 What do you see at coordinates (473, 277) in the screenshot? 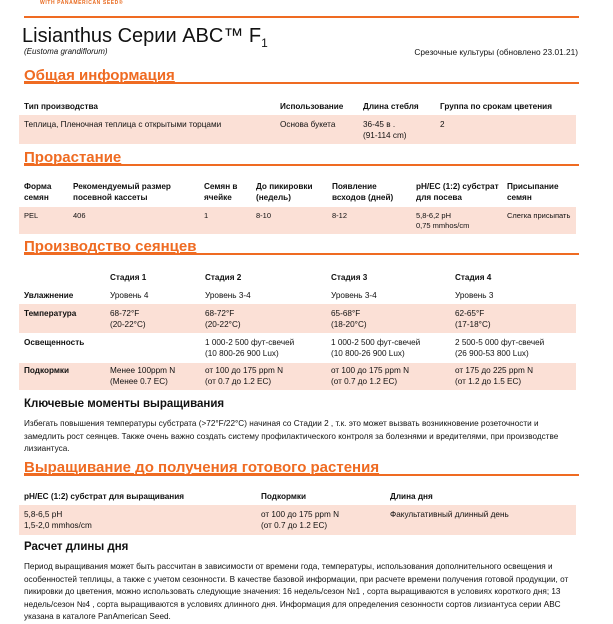
I see `stage-header: Стадия 4` at bounding box center [473, 277].